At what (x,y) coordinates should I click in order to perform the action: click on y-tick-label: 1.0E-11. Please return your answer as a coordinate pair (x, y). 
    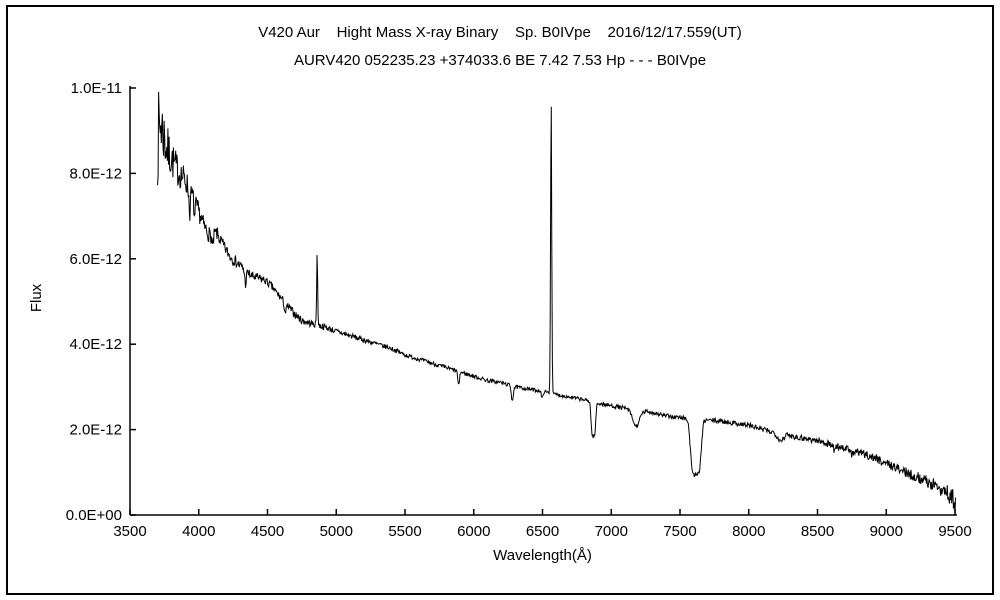
    Looking at the image, I should click on (96, 88).